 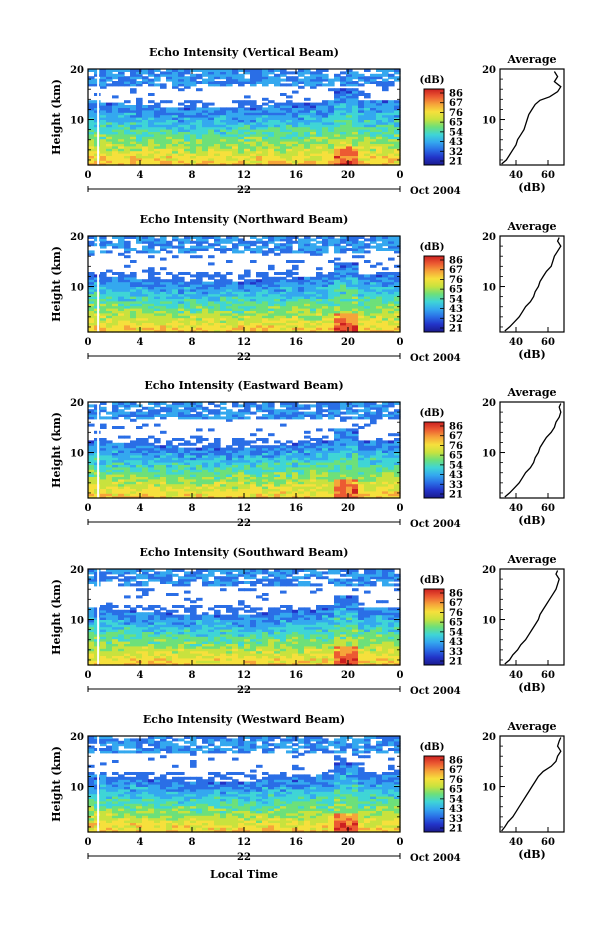 What do you see at coordinates (435, 358) in the screenshot?
I see `month-label: Oct 2004` at bounding box center [435, 358].